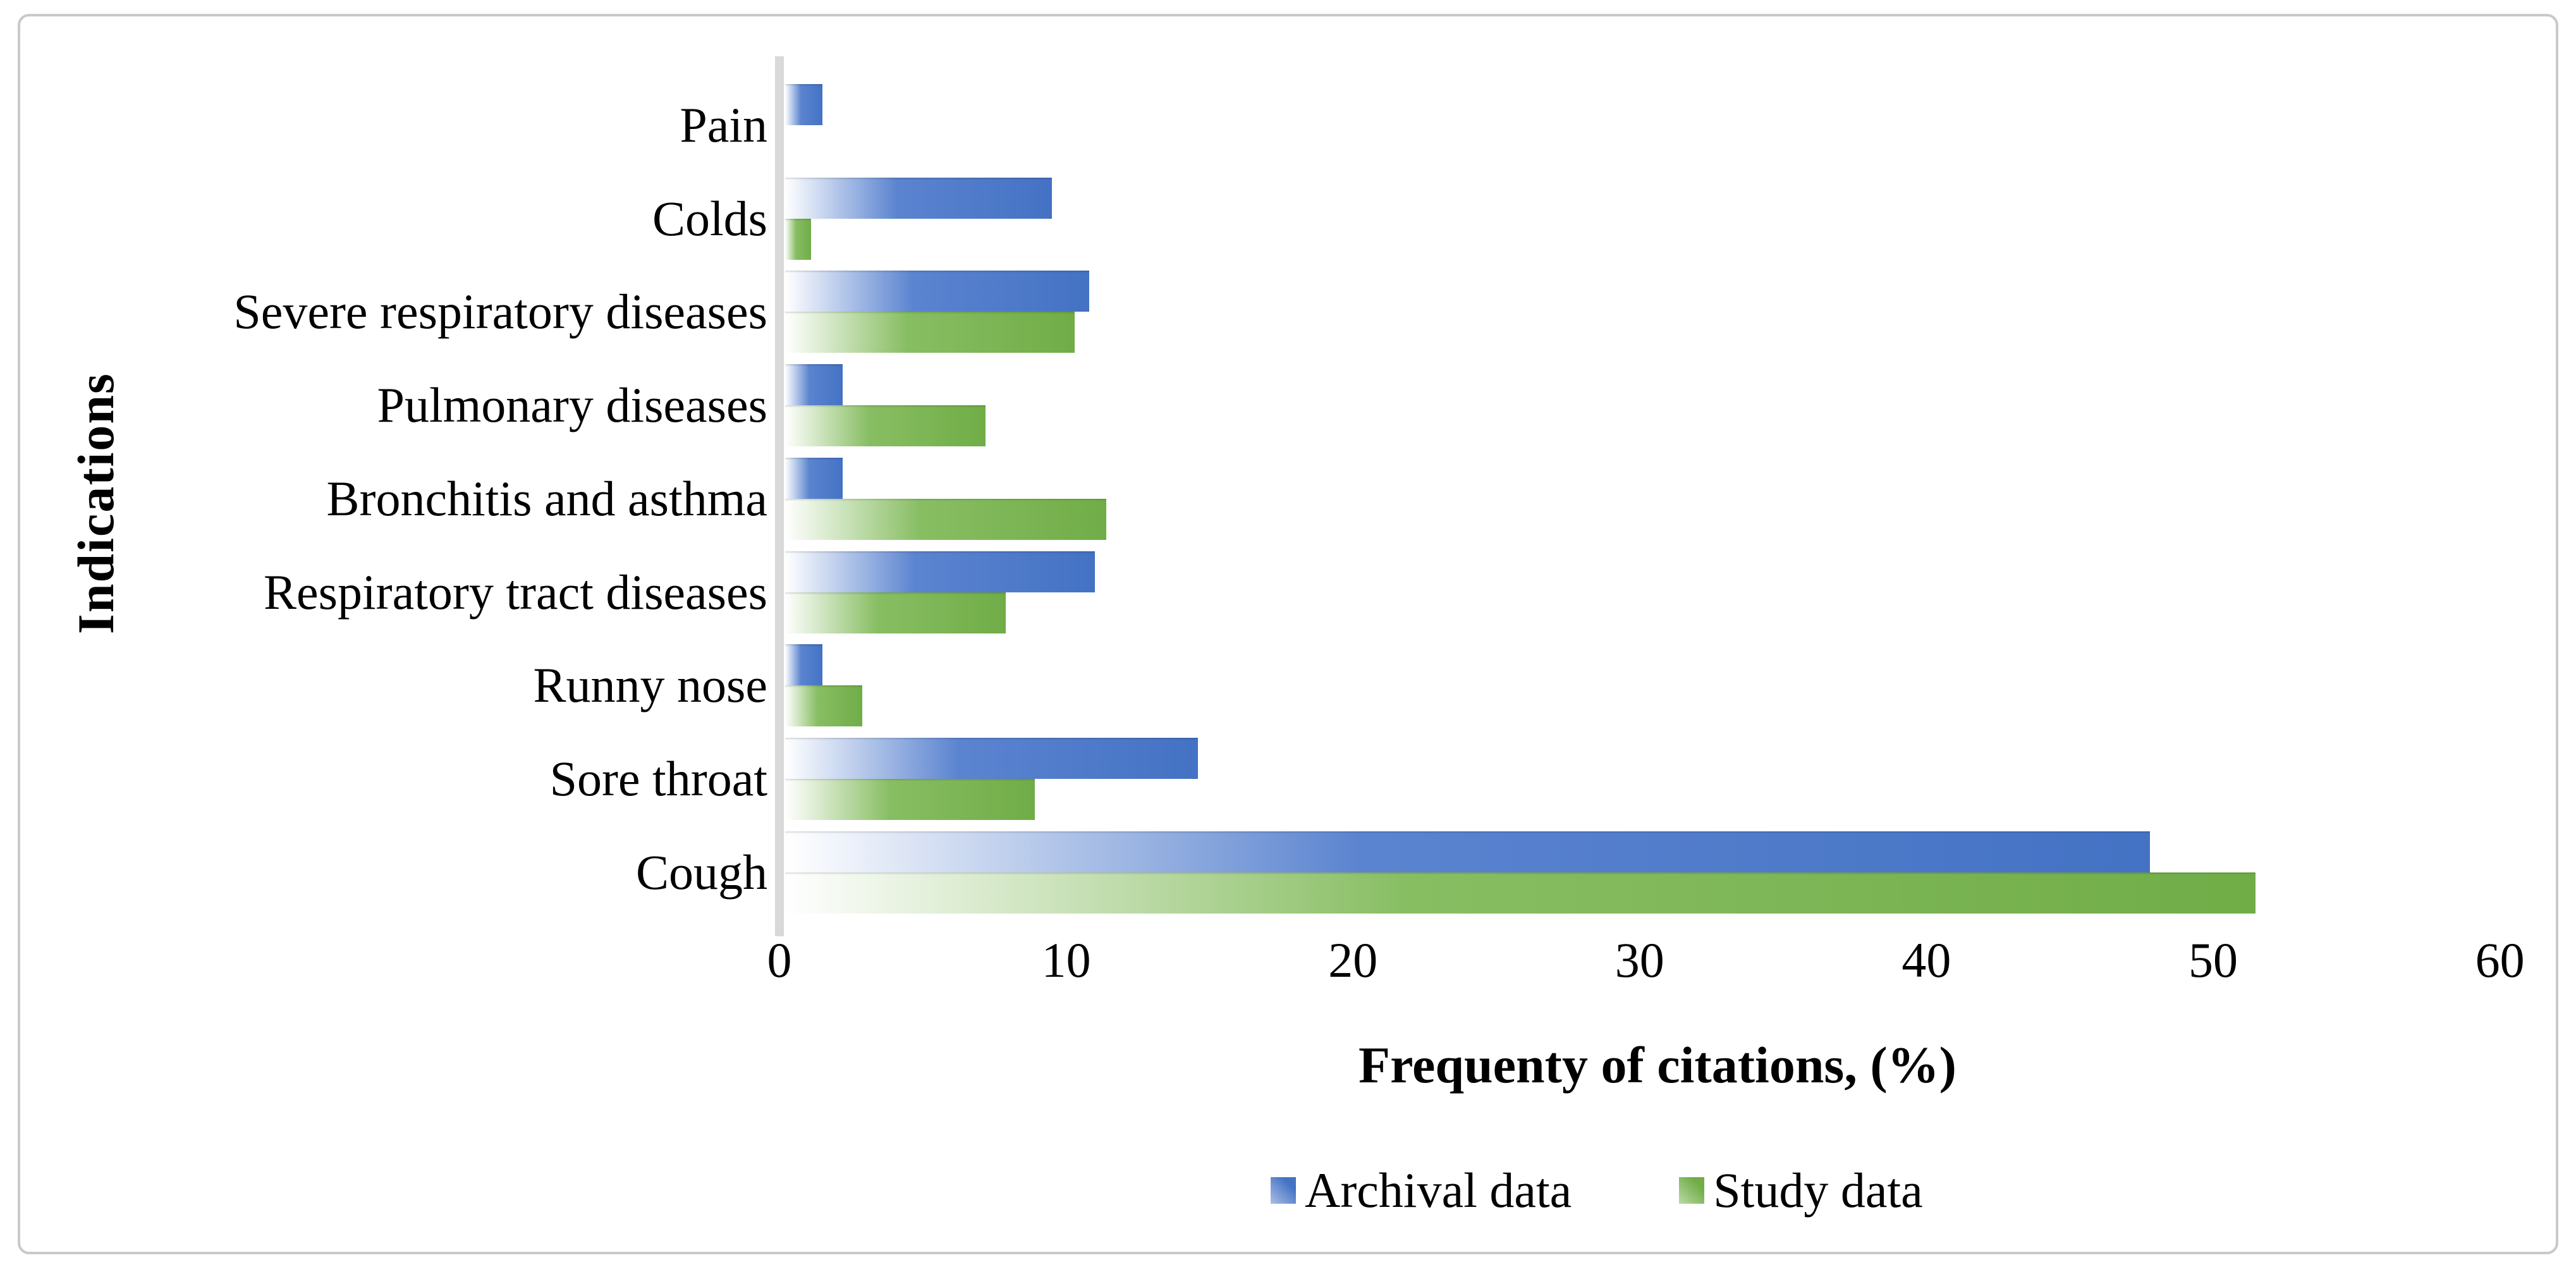 The height and width of the screenshot is (1272, 2576). What do you see at coordinates (1657, 1065) in the screenshot?
I see `x-axis-title: Frequenty of citations, (%)` at bounding box center [1657, 1065].